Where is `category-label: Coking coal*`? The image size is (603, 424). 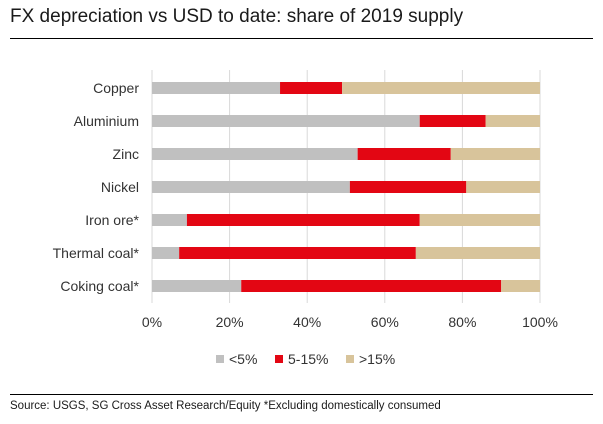 category-label: Coking coal* is located at coordinates (99, 286).